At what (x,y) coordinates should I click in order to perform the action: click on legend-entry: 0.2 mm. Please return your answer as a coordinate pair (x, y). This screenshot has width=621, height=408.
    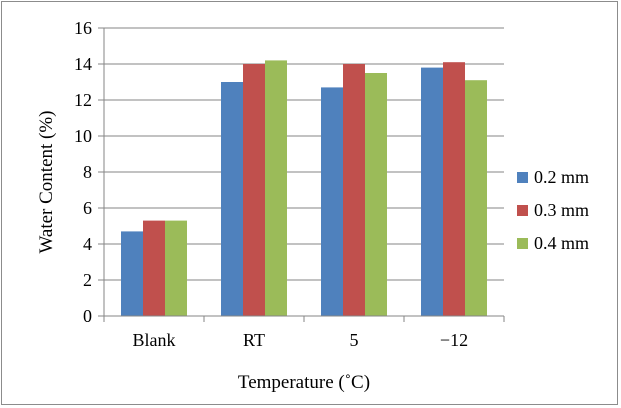
    Looking at the image, I should click on (561, 177).